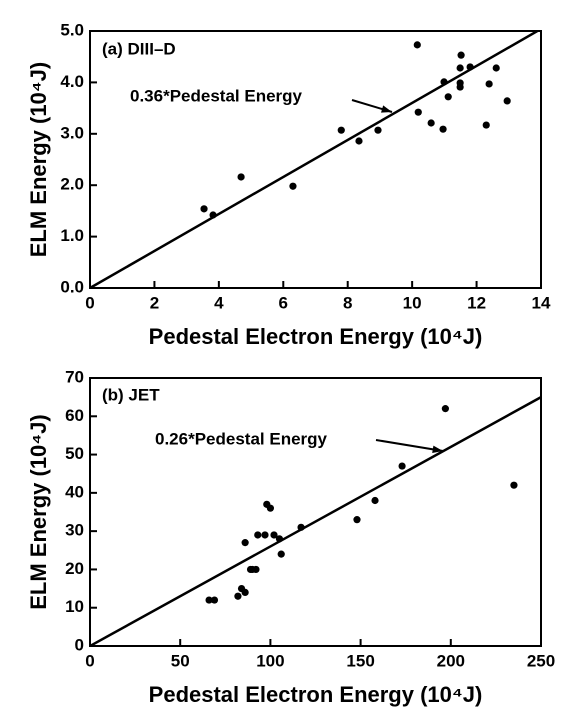  Describe the element at coordinates (180, 660) in the screenshot. I see `x-tick-label: 50` at that location.